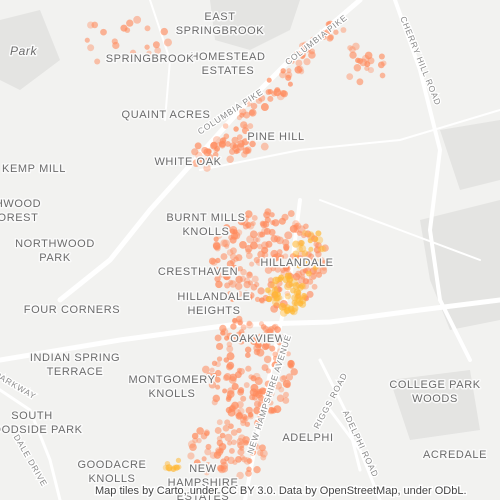 This screenshot has height=500, width=500. I want to click on place-label-line: OAKVIEW, so click(258, 339).